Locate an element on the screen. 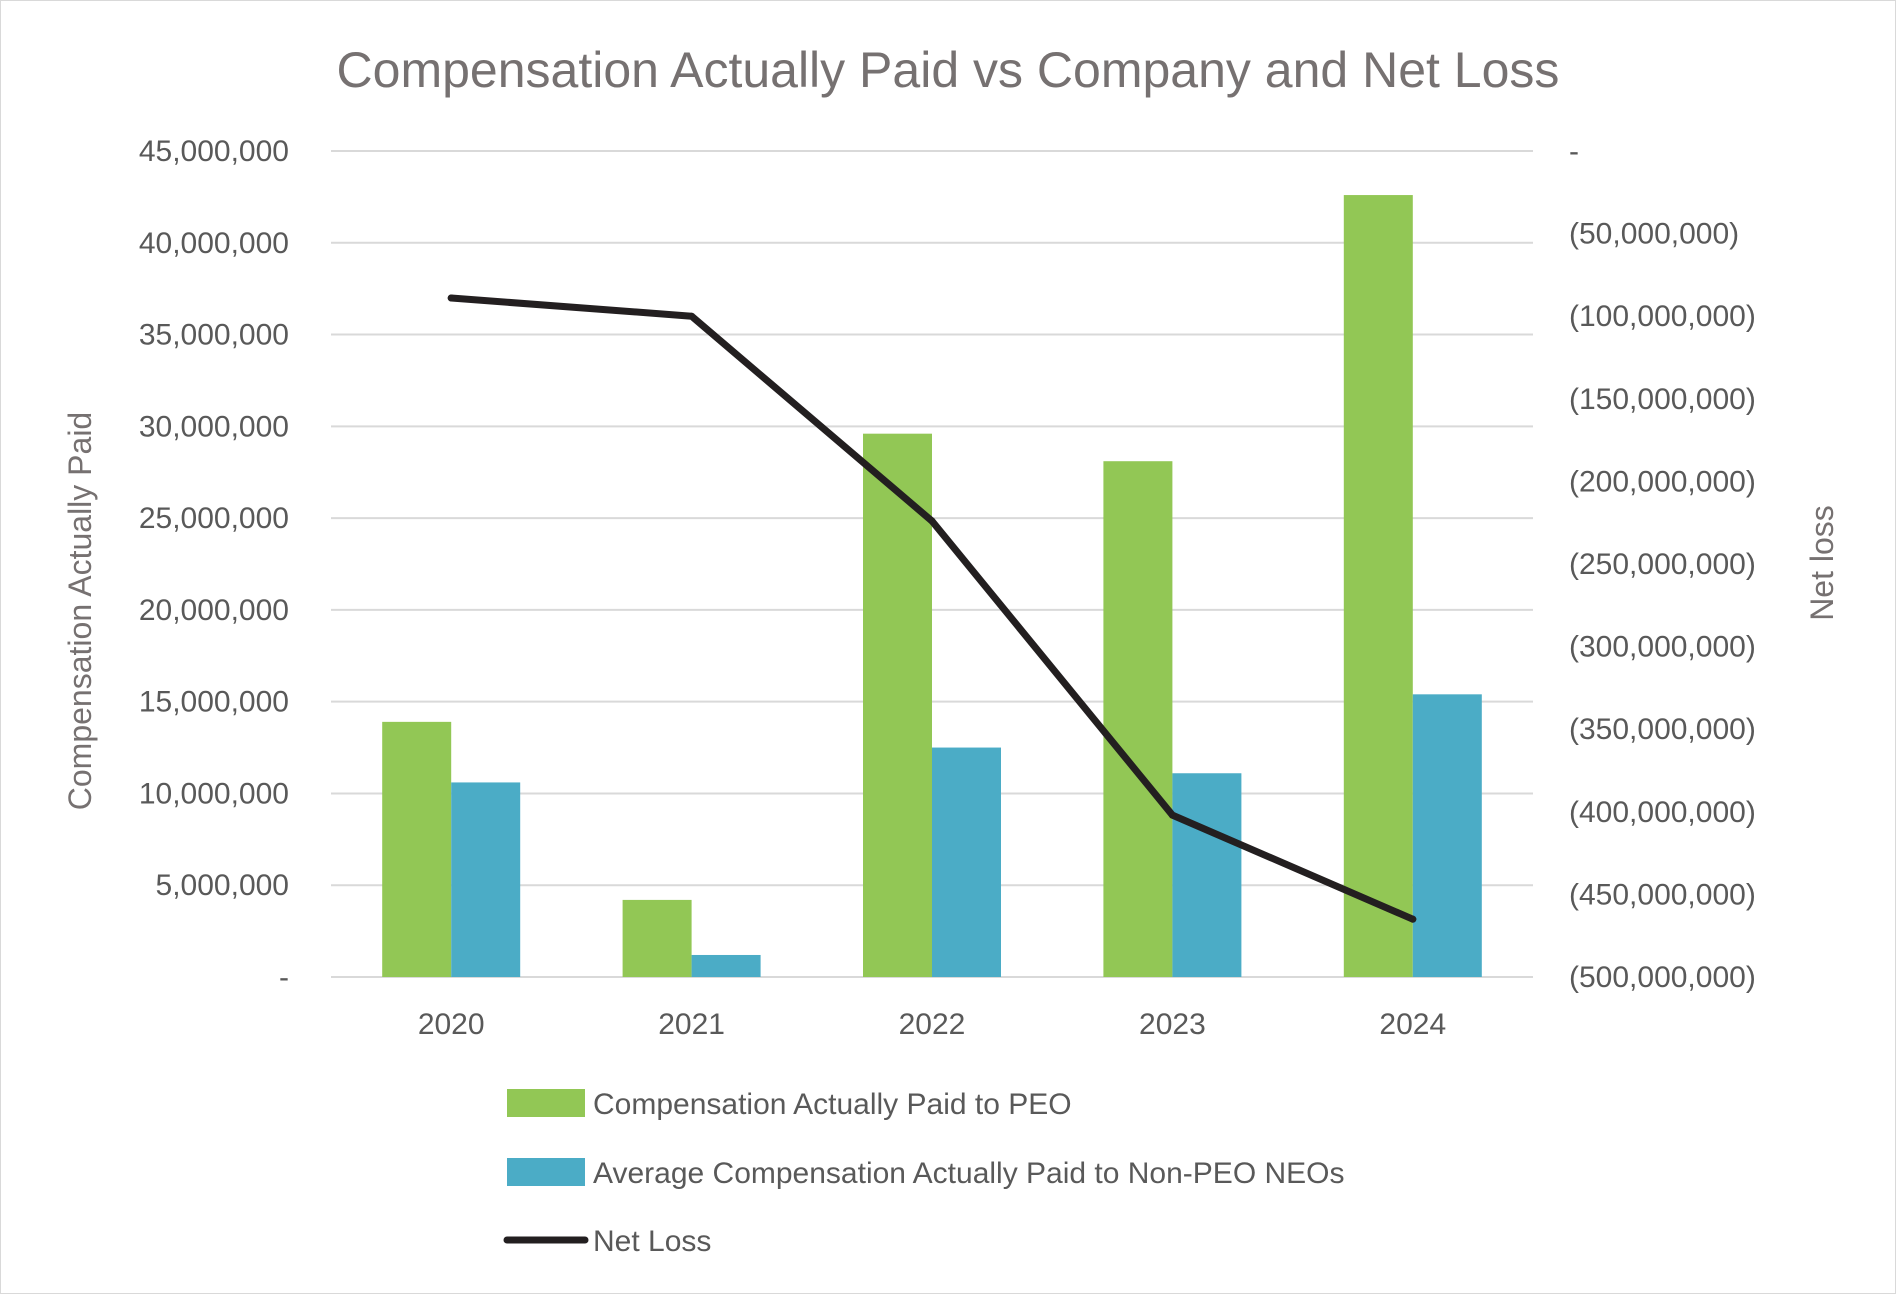 The height and width of the screenshot is (1294, 1896). left-tick-label: 30,000,000 is located at coordinates (214, 426).